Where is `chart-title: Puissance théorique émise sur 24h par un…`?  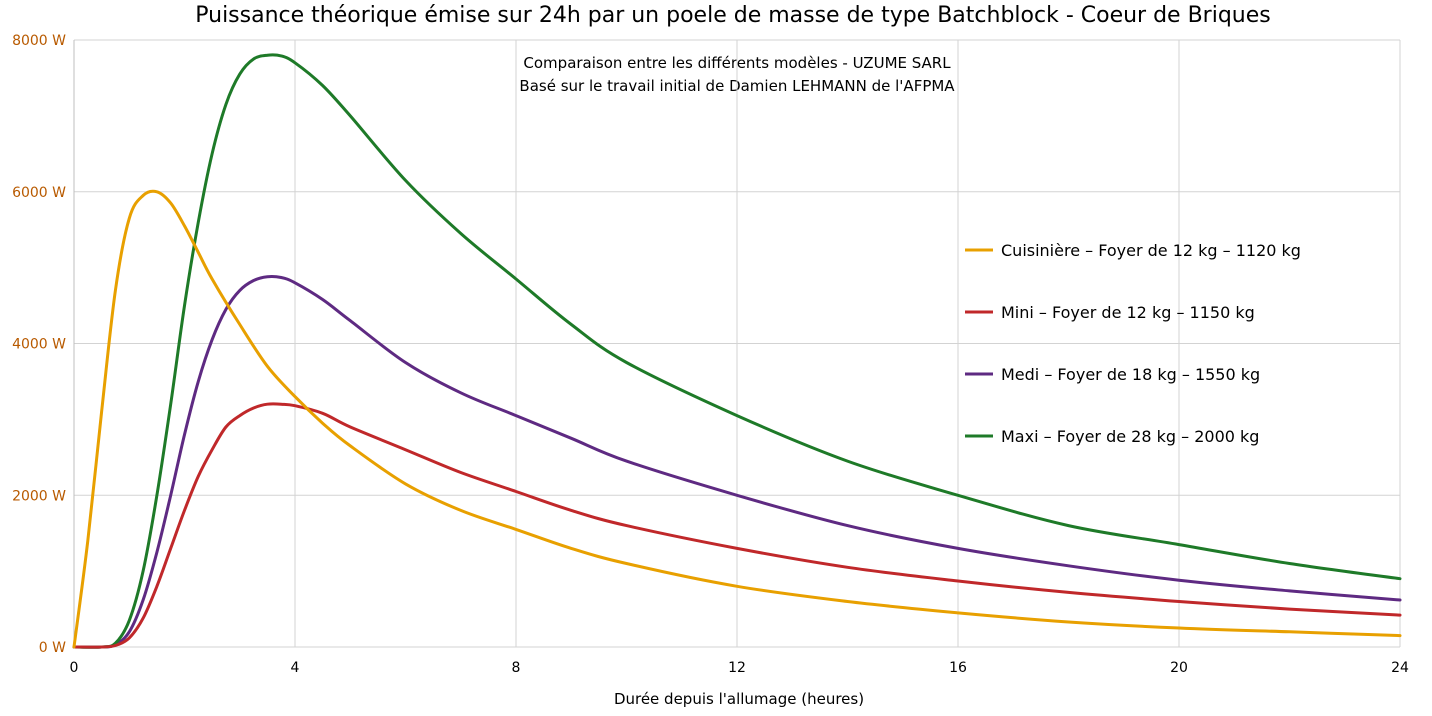 chart-title: Puissance théorique émise sur 24h par un… is located at coordinates (733, 15).